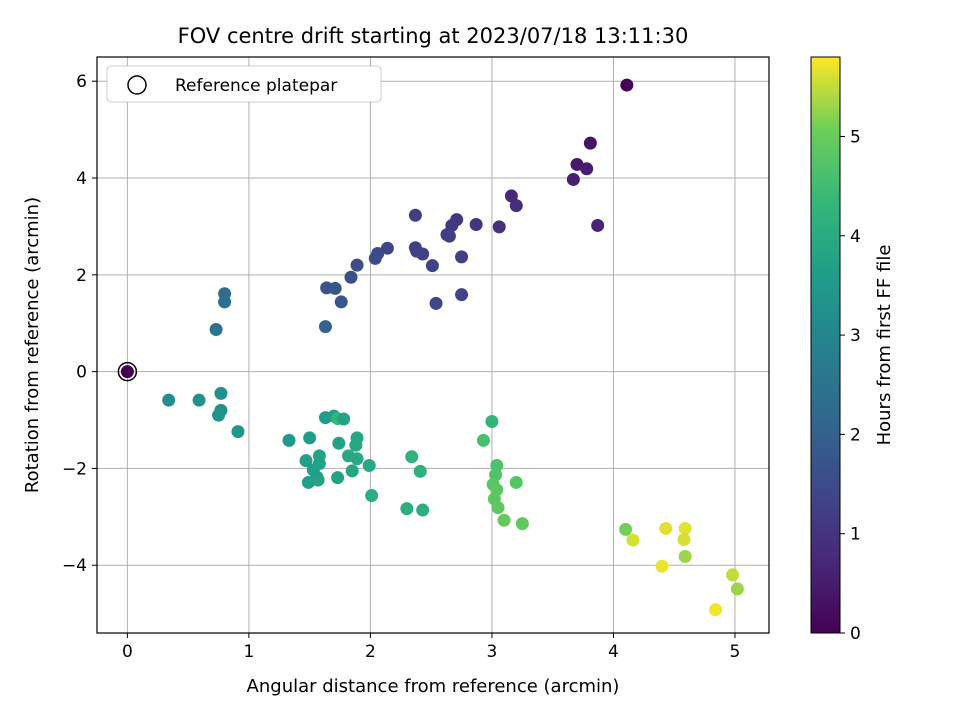 Image resolution: width=960 pixels, height=724 pixels. I want to click on y-axis-label: Rotation from reference (arcmin), so click(32, 345).